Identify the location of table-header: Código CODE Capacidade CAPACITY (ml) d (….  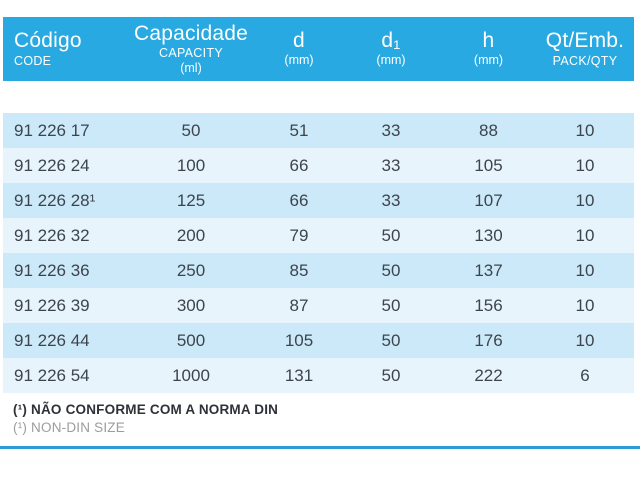
(318, 49).